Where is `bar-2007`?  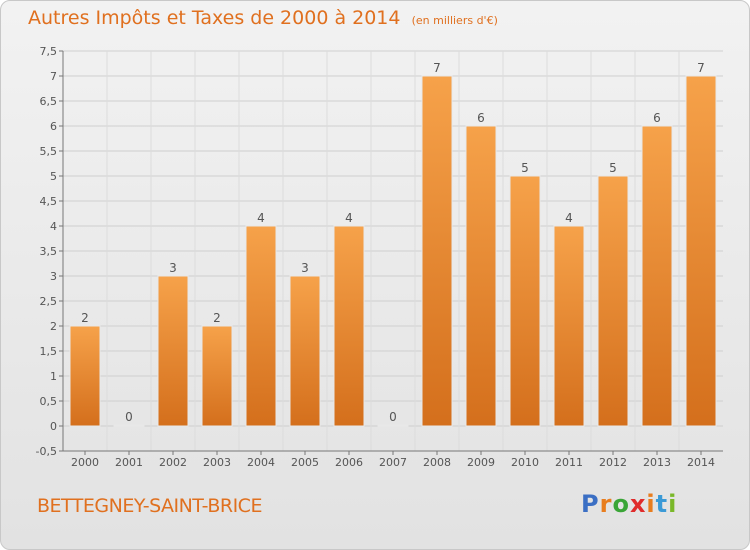 bar-2007 is located at coordinates (393, 425).